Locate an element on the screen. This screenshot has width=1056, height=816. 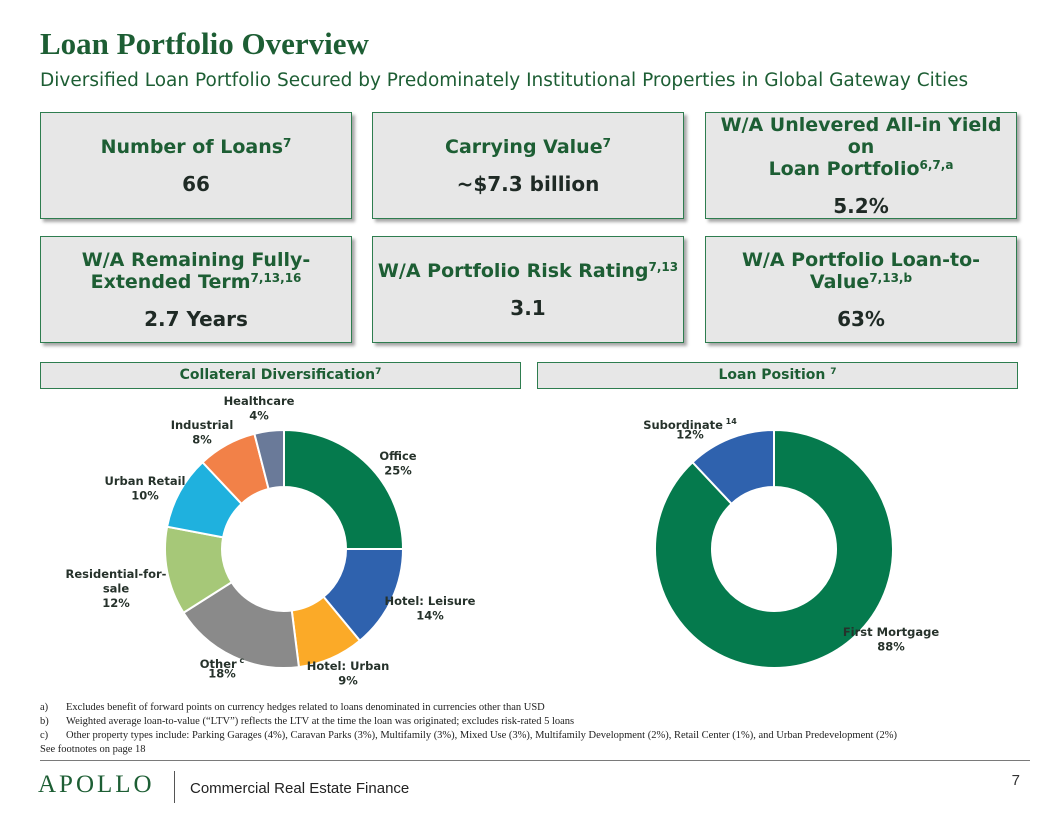
slice-label-line: Hotel: Leisure is located at coordinates (430, 601).